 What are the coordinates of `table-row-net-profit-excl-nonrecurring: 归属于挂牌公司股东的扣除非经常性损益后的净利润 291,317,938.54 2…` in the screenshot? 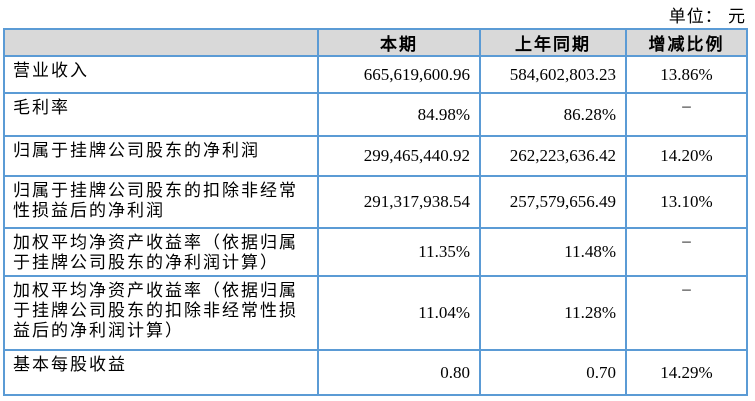 It's located at (375, 202).